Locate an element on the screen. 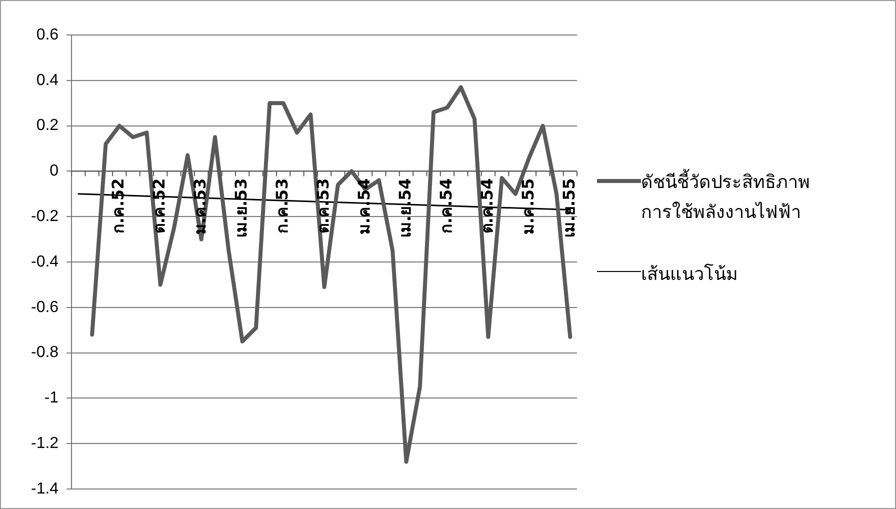 The height and width of the screenshot is (509, 896). x-tick-label: ต.ค.52 is located at coordinates (159, 206).